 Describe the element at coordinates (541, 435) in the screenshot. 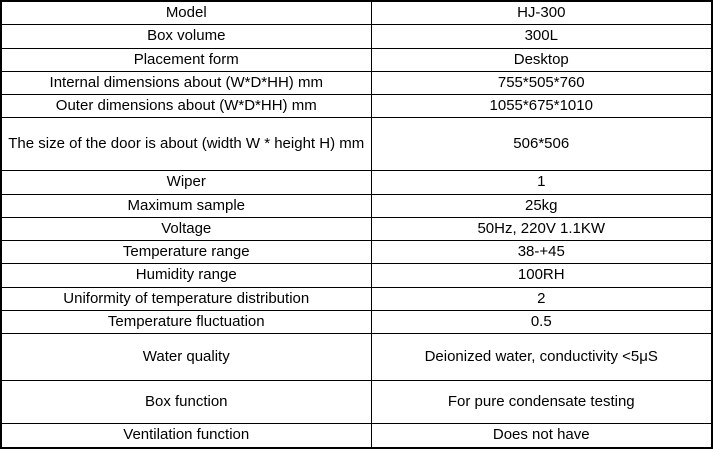

I see `spec-value-cell: Does not have` at that location.